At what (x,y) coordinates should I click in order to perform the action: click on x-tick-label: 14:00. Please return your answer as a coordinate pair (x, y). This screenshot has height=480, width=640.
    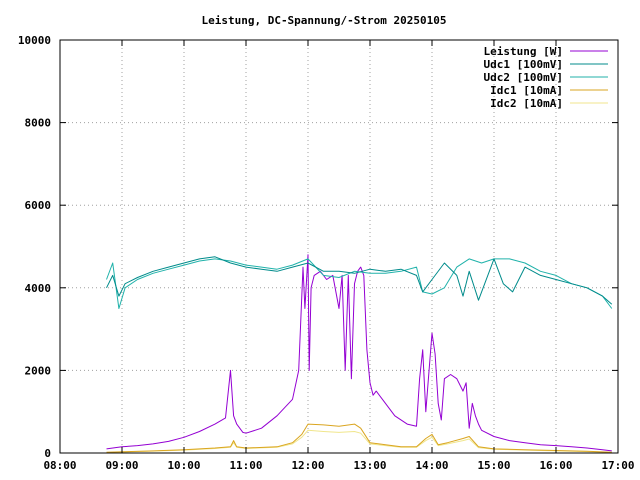
    Looking at the image, I should click on (431, 465).